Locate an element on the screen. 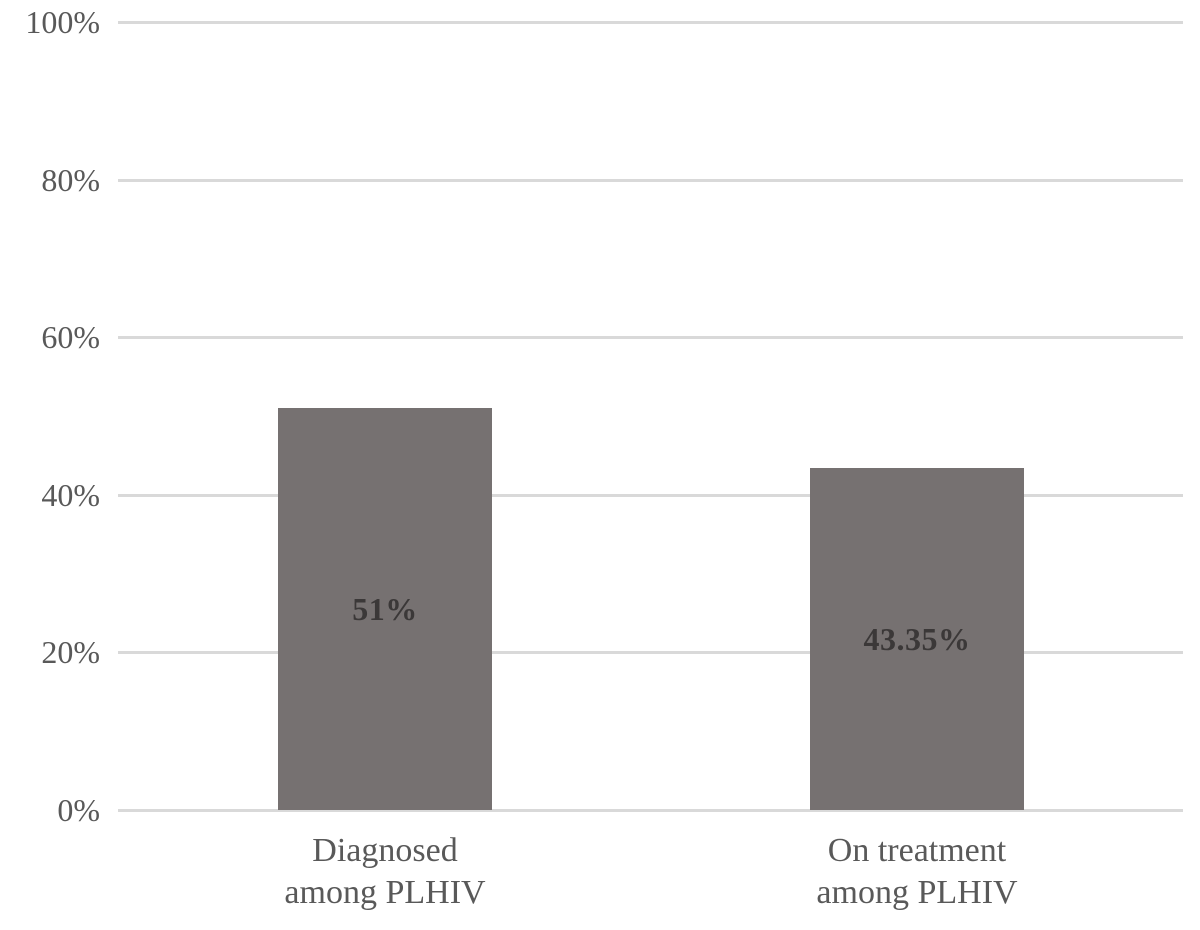 Image resolution: width=1200 pixels, height=930 pixels. bar-on-treatment-among-plhiv: 43.35% is located at coordinates (917, 639).